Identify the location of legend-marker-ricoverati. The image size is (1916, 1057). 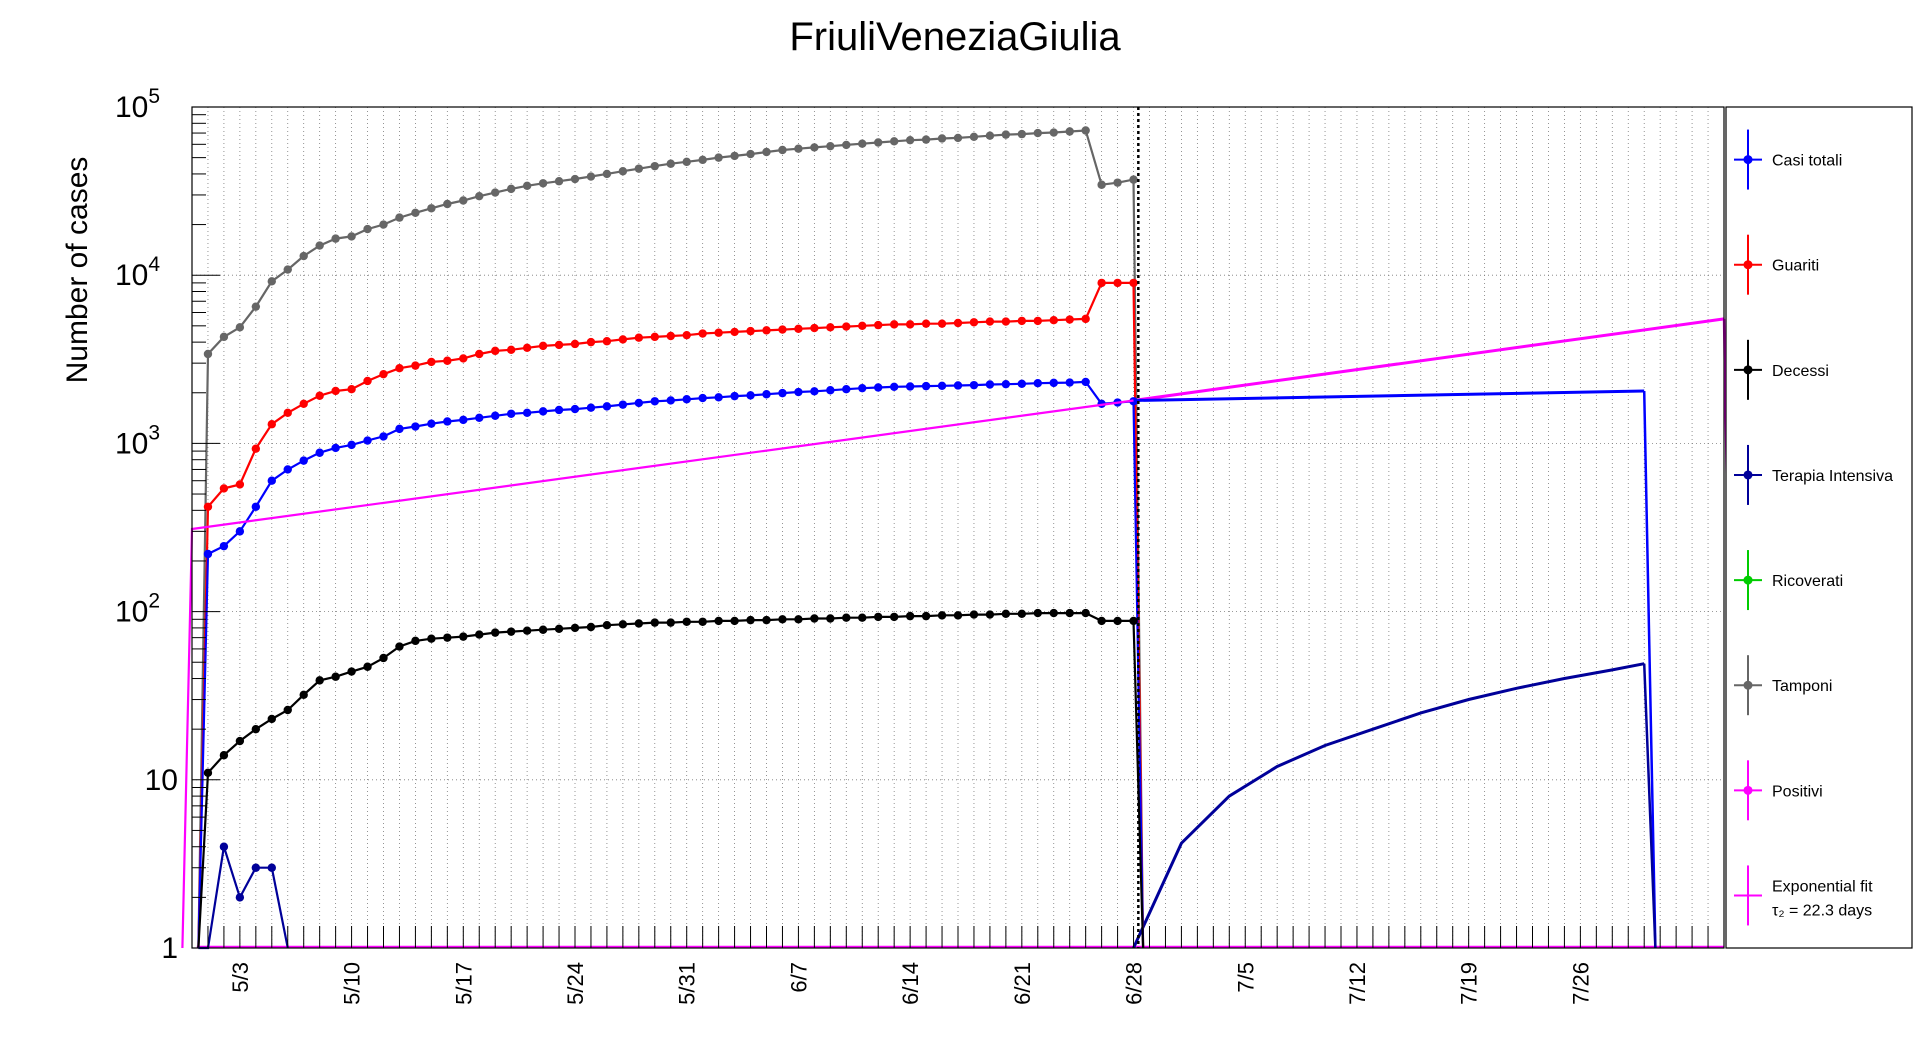
(1748, 580).